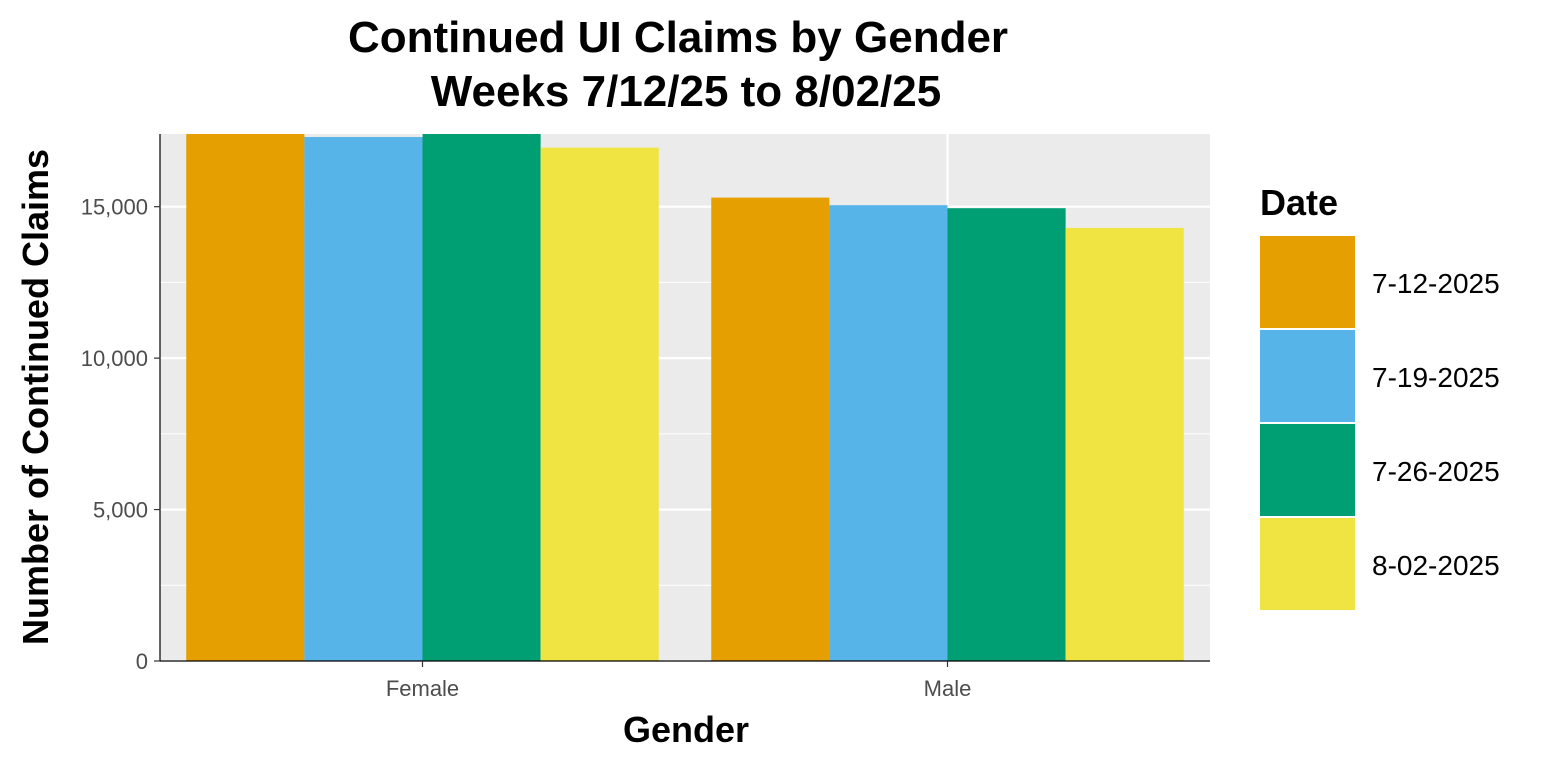  What do you see at coordinates (678, 37) in the screenshot?
I see `chart-title-line-1: Continued UI Claims by Gender` at bounding box center [678, 37].